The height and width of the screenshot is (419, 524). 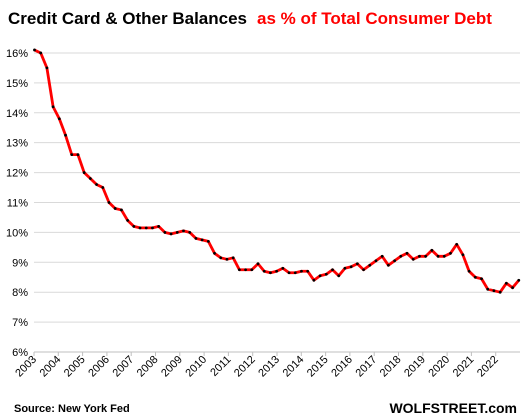 What do you see at coordinates (17, 84) in the screenshot?
I see `y-tick-label: 15%` at bounding box center [17, 84].